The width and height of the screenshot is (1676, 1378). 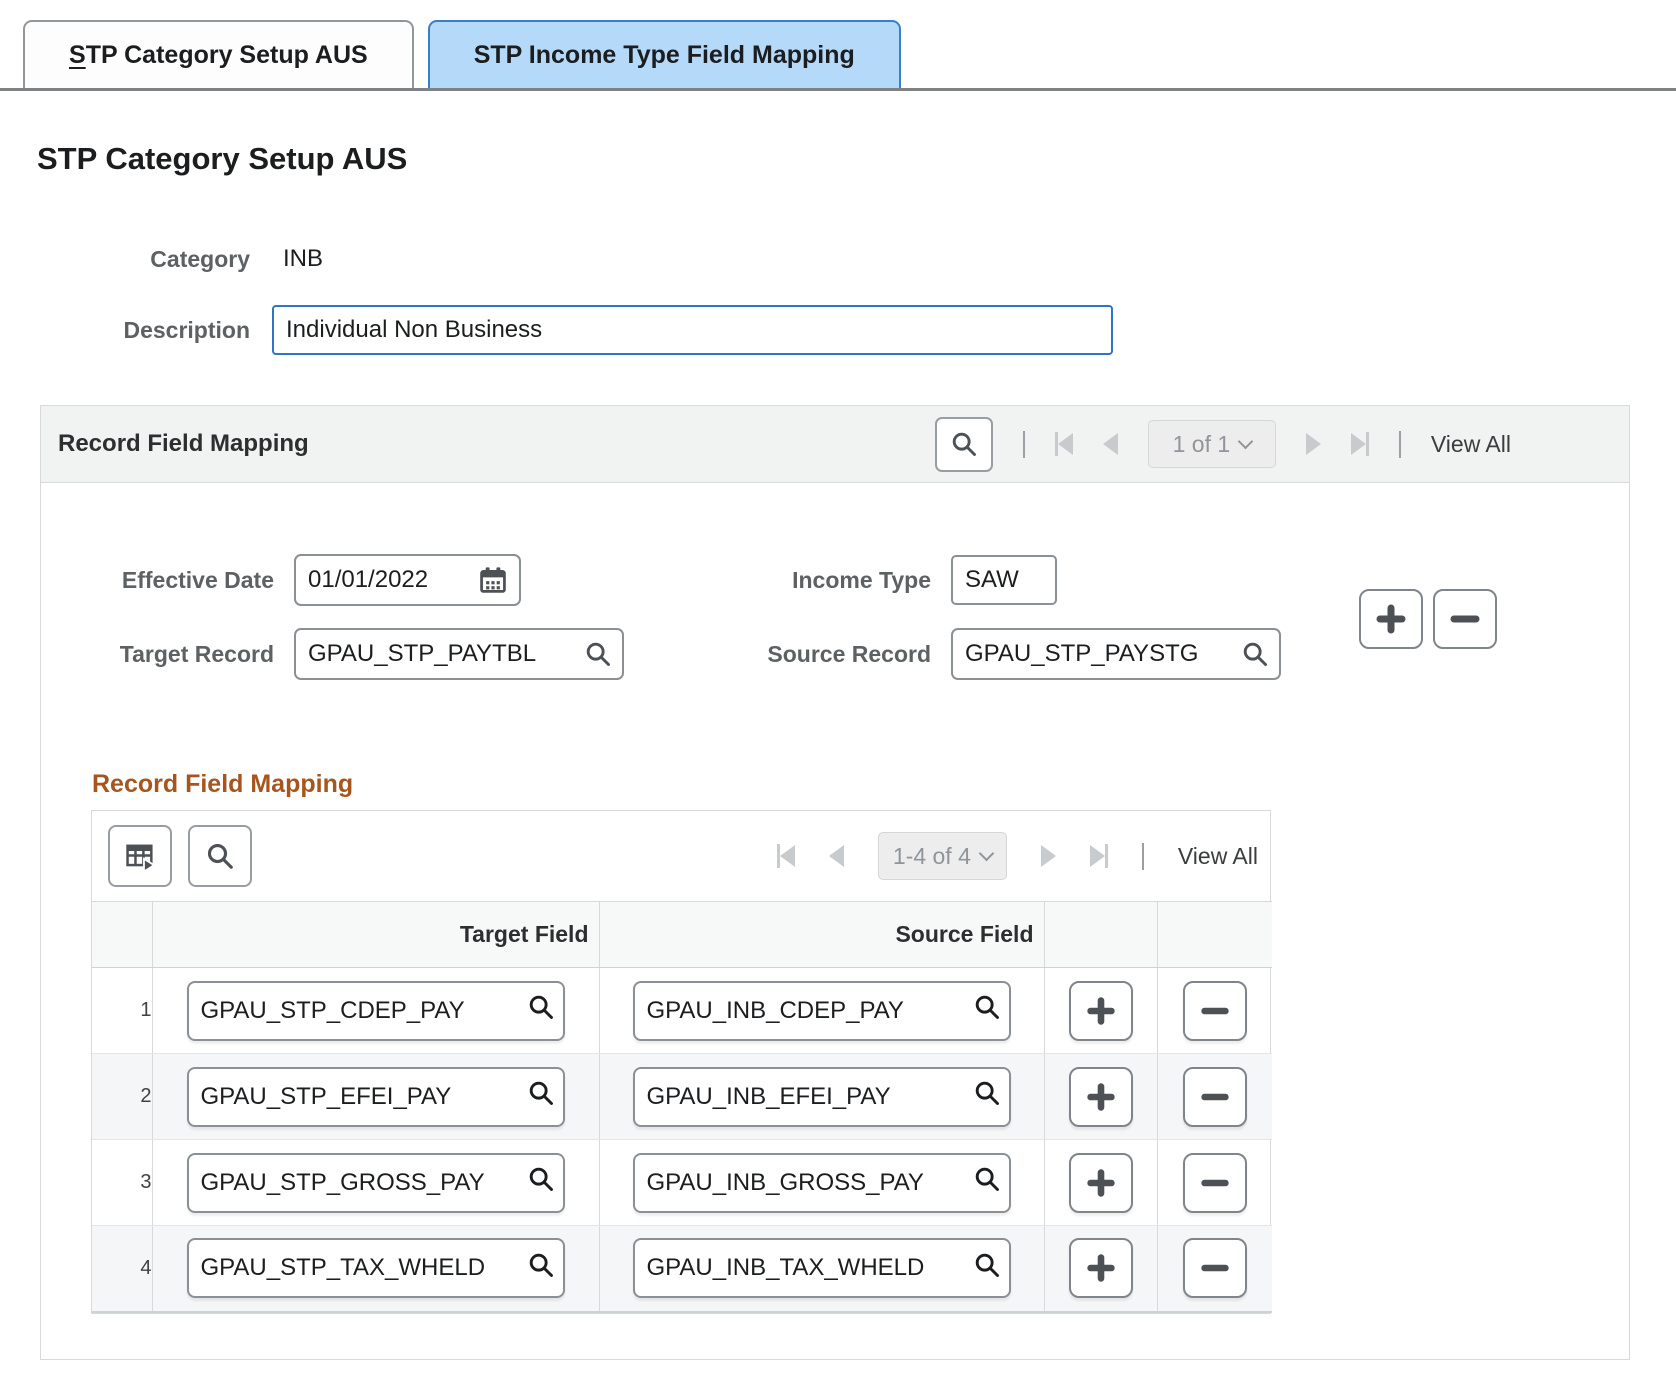 I want to click on tab-accesskey-letter: S, so click(x=77, y=54).